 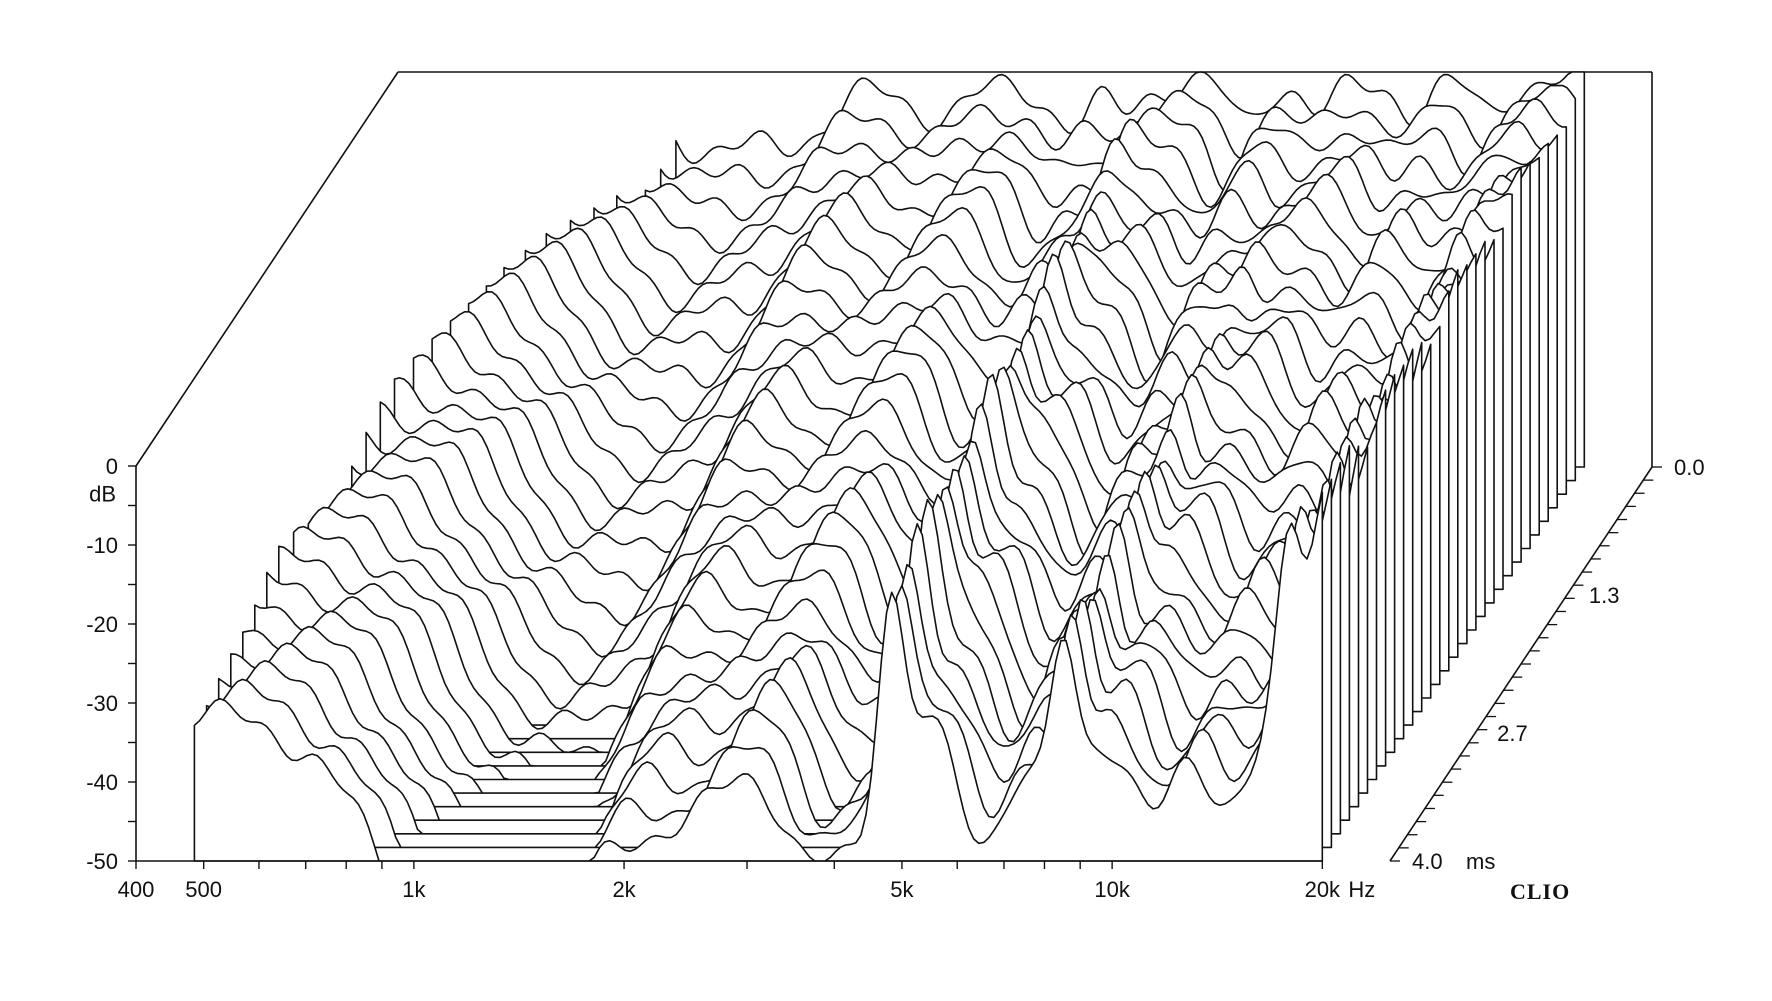 What do you see at coordinates (267, 269) in the screenshot?
I see `top-left-depth-edge` at bounding box center [267, 269].